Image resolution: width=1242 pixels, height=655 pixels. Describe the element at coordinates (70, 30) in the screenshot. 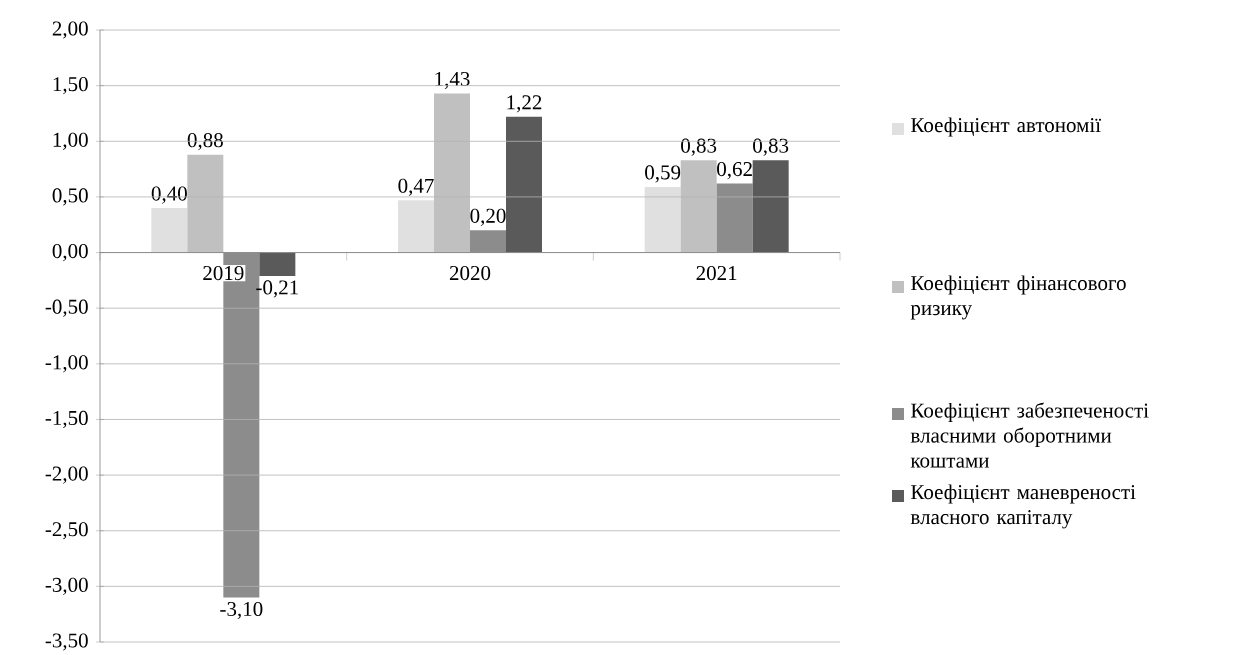

I see `y-tick-label: 2,00` at that location.